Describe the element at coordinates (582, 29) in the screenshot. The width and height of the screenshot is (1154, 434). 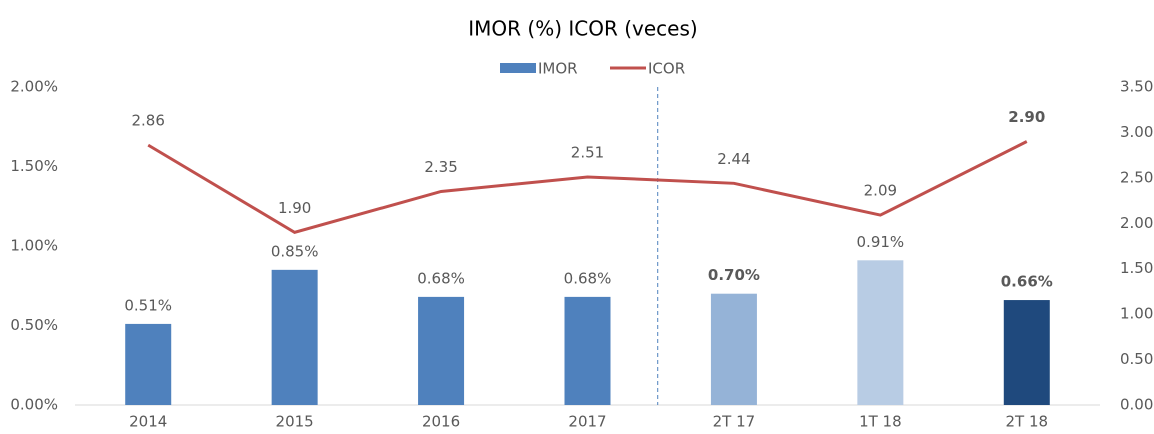
I see `chart-title: IMOR (%) ICOR (veces)` at that location.